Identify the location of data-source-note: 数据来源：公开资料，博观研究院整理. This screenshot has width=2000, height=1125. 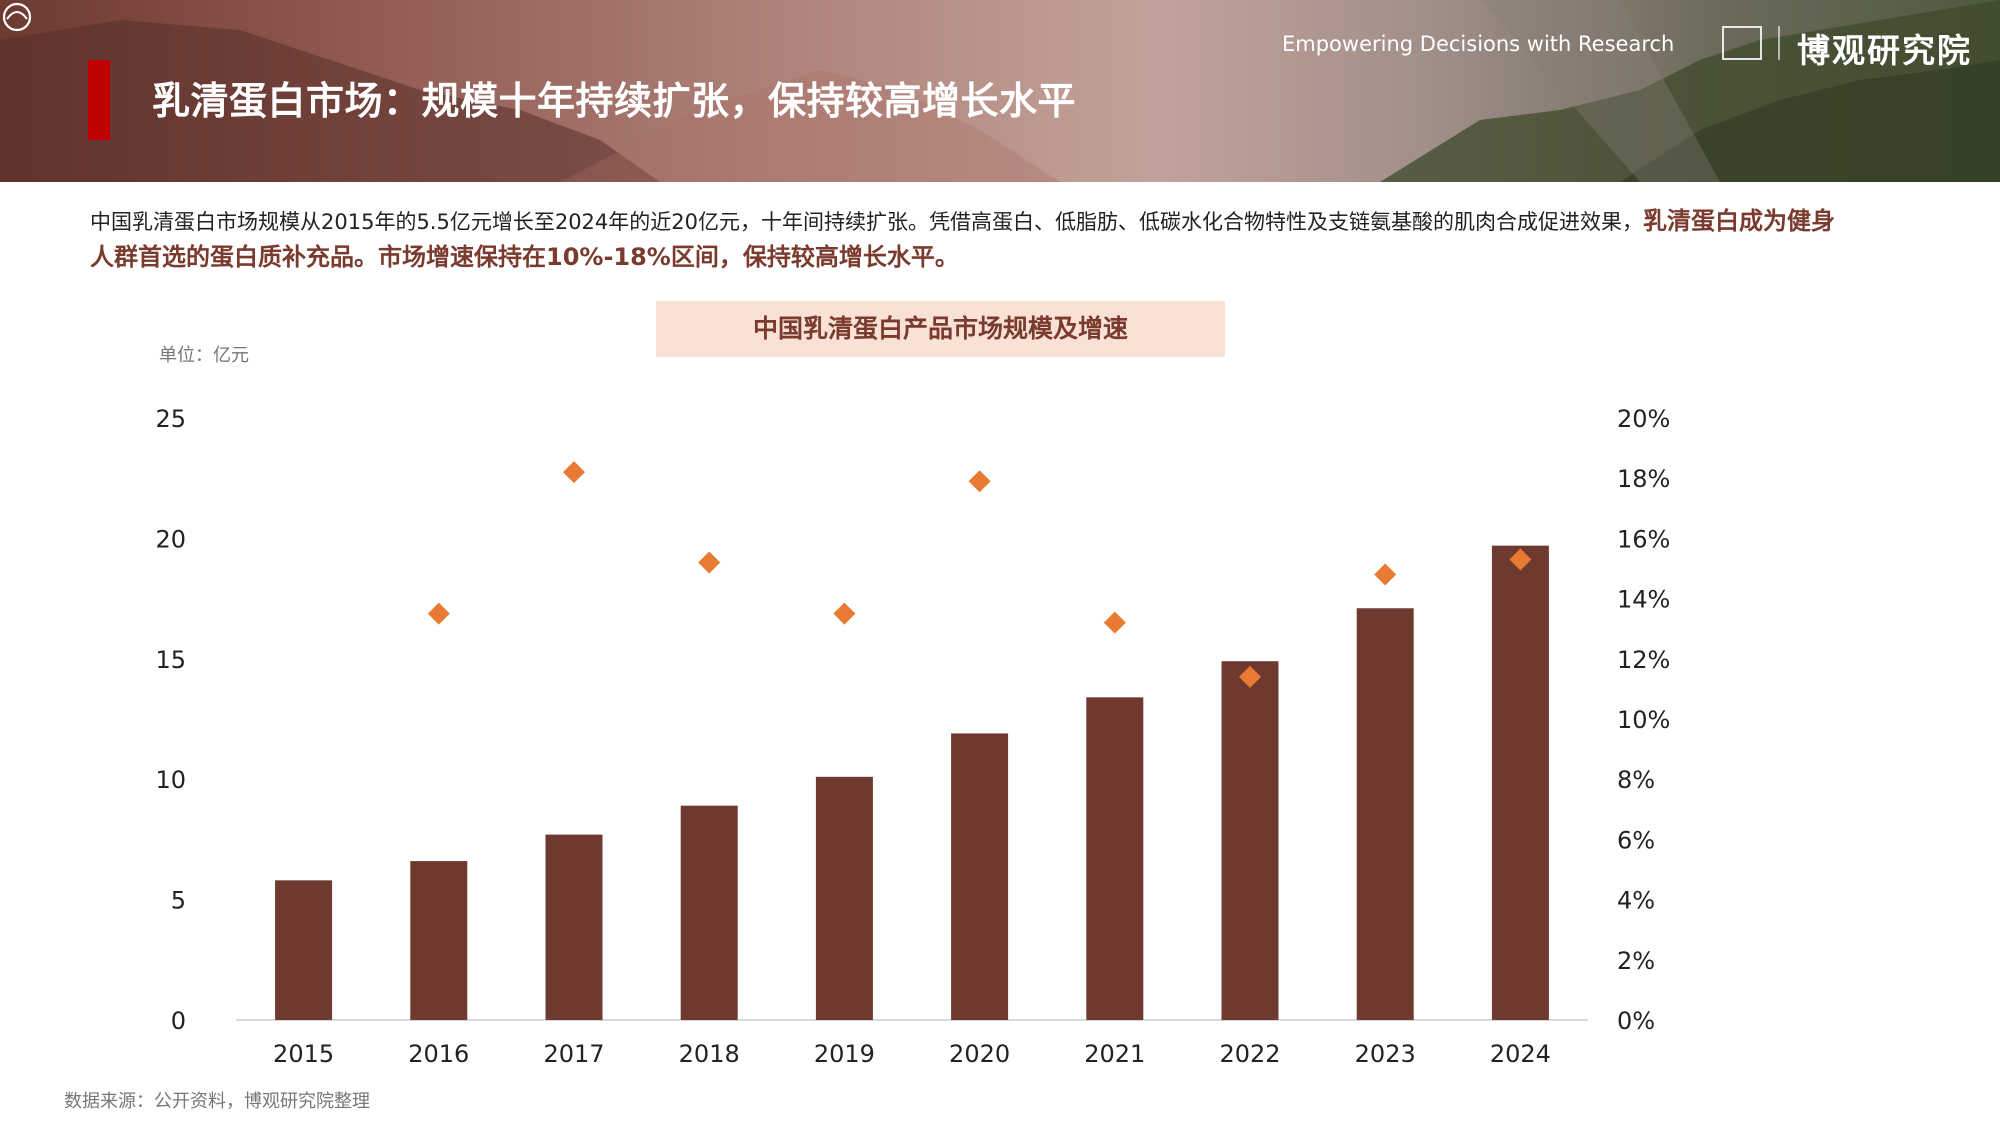
(217, 1101).